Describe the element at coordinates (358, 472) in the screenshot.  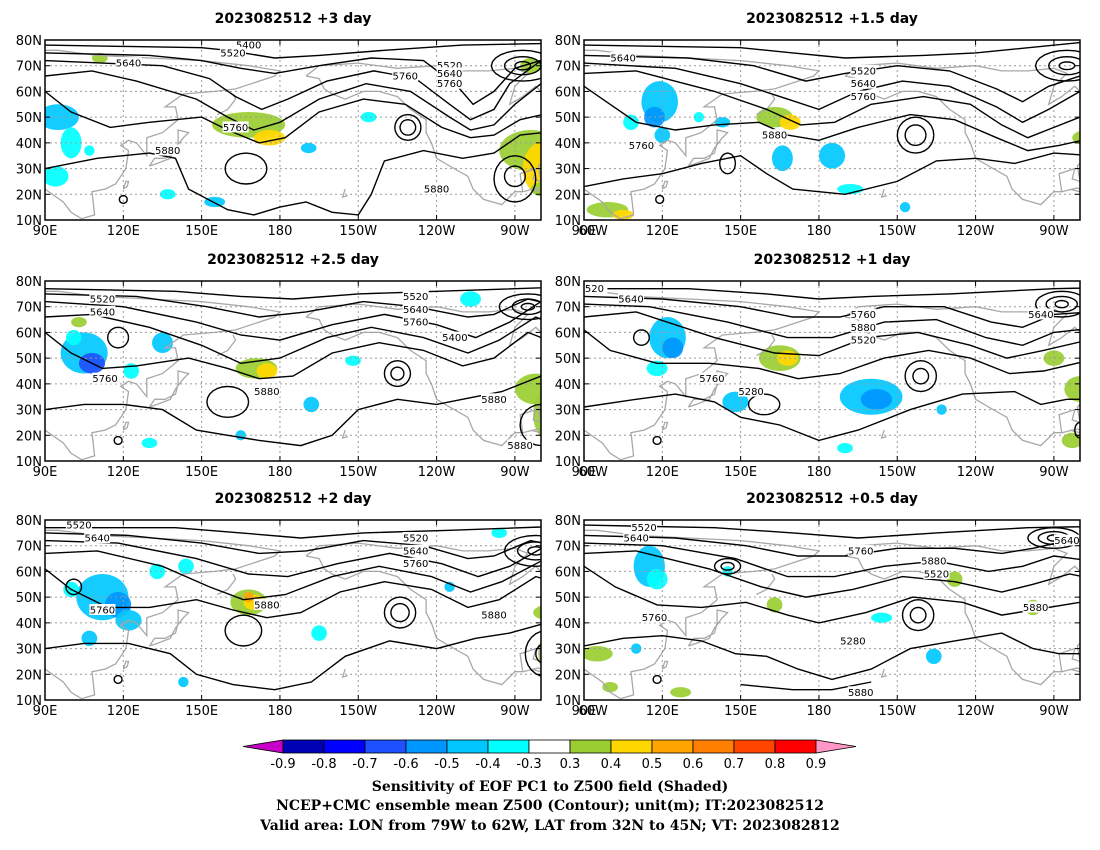
I see `lon-tick-label: 150W` at that location.